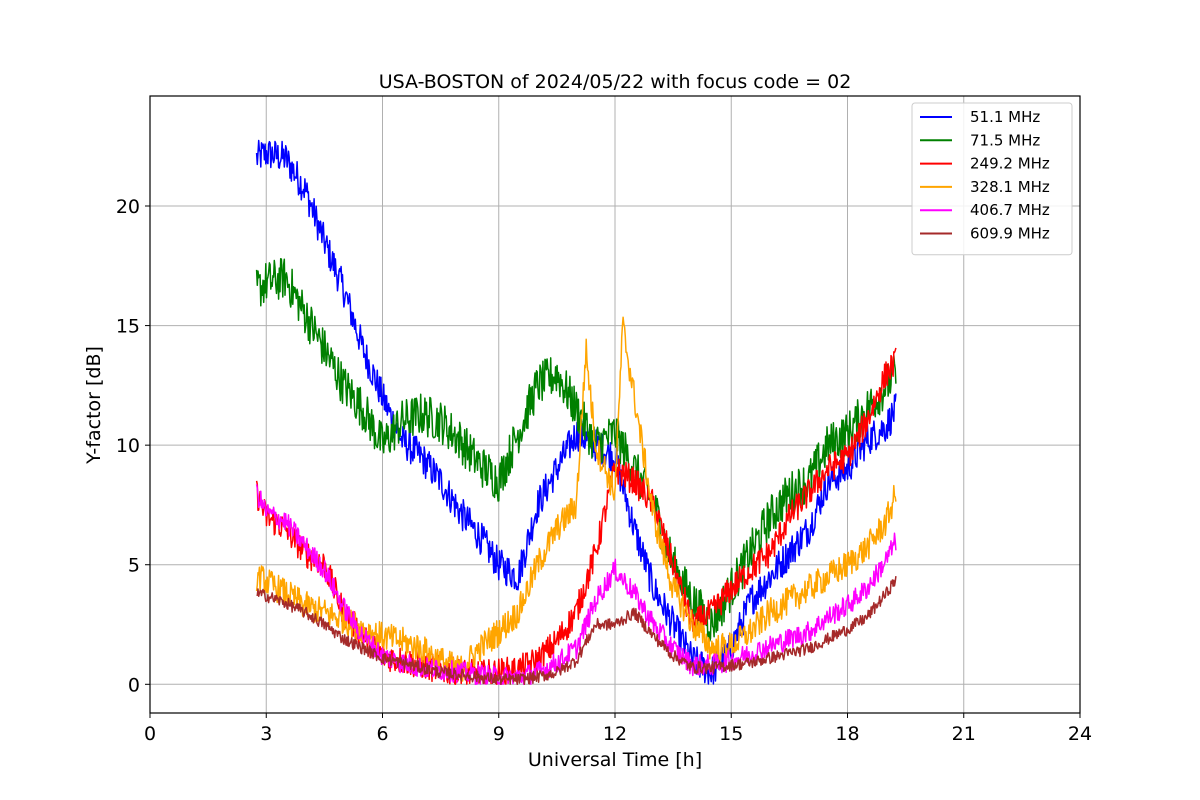  What do you see at coordinates (731, 734) in the screenshot?
I see `x-tick-label: 15` at bounding box center [731, 734].